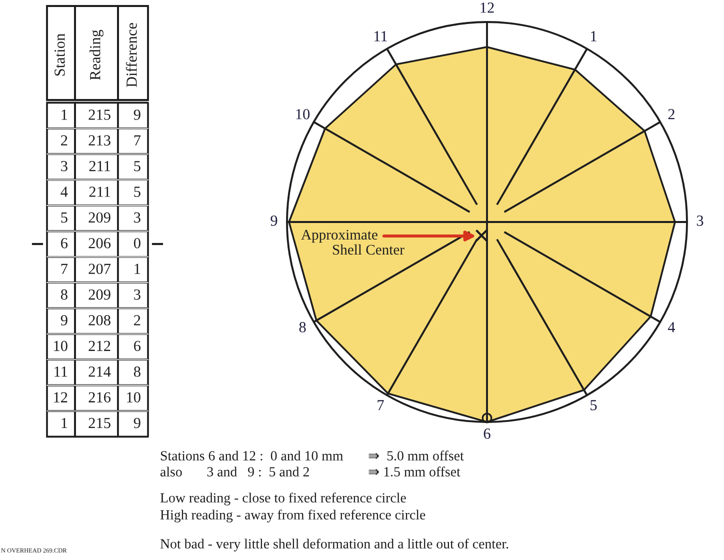 This screenshot has width=724, height=560. Describe the element at coordinates (303, 114) in the screenshot. I see `spoke-label: 10` at that location.